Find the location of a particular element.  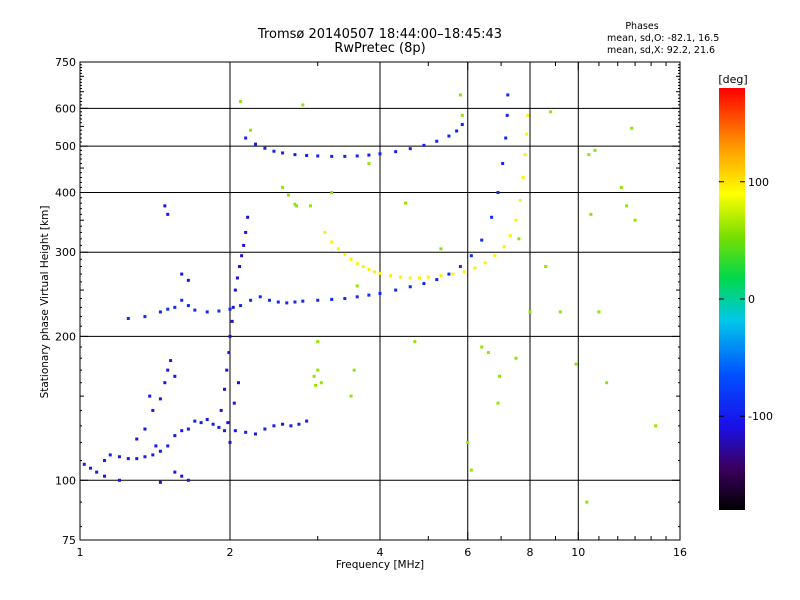

y-tick-label: 500 is located at coordinates (65, 146).